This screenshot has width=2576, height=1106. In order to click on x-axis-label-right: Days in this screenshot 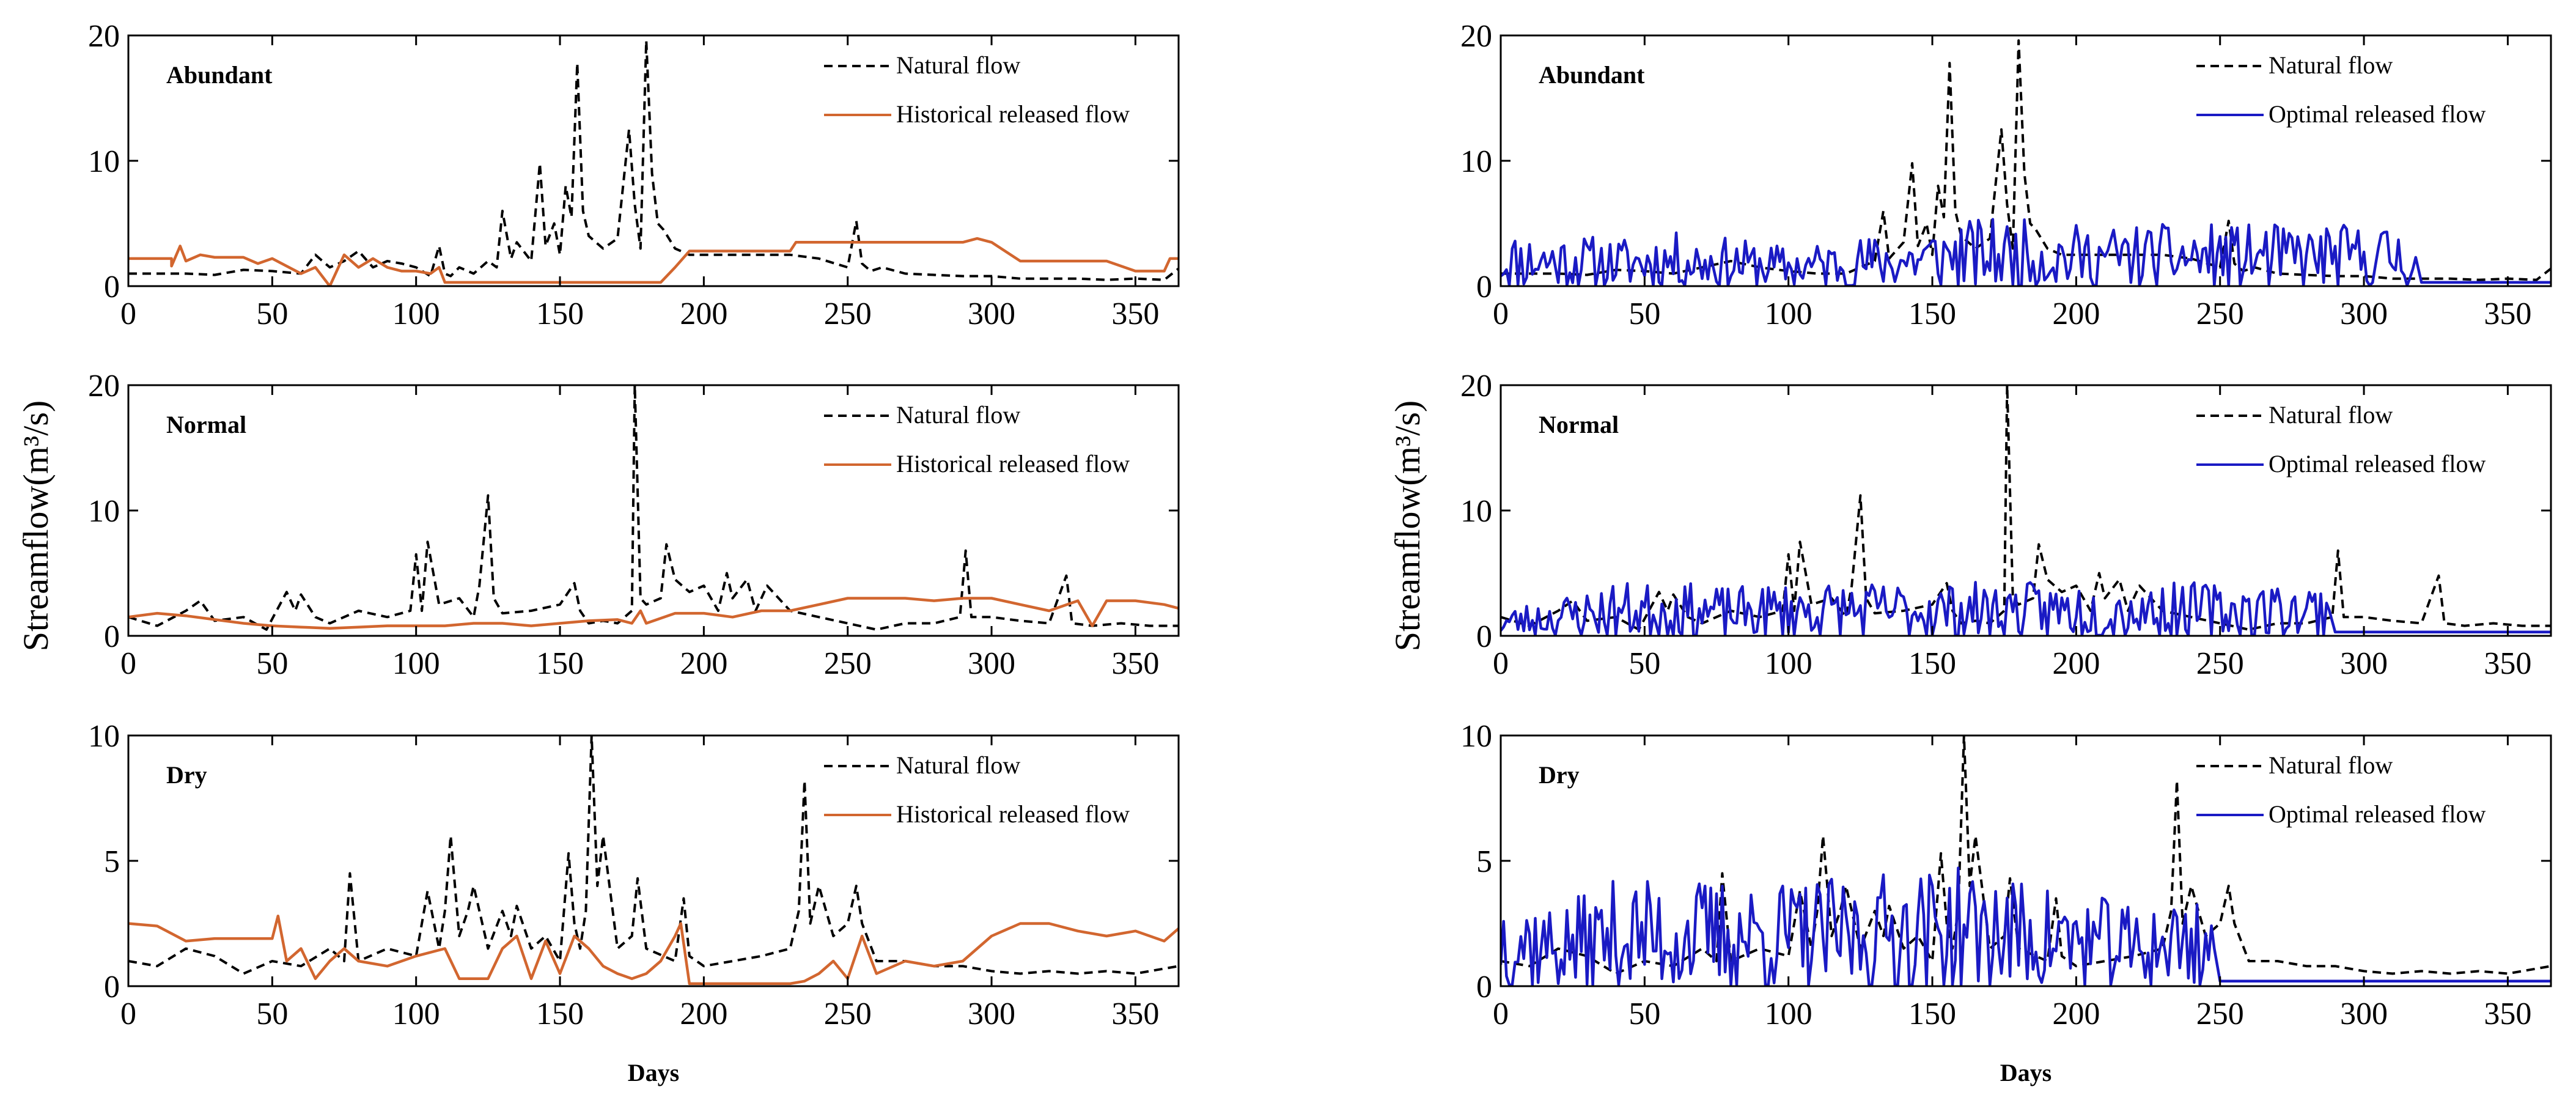, I will do `click(2026, 1072)`.